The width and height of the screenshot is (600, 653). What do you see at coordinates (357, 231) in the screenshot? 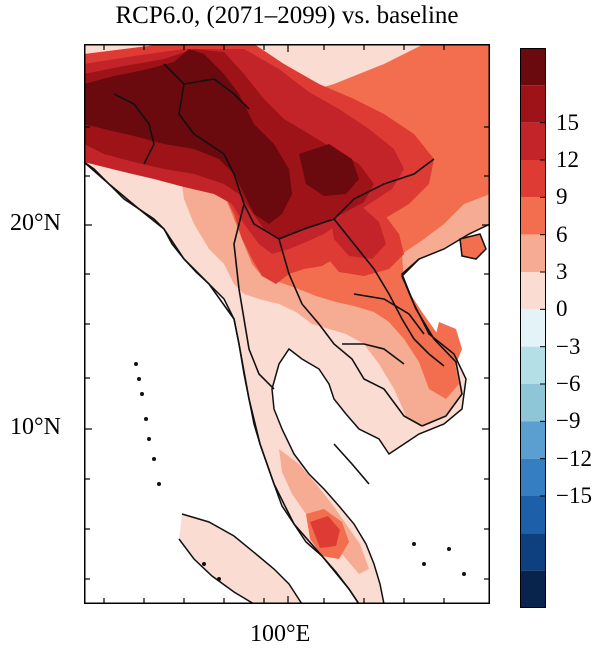
I see `band-12-15-laos` at bounding box center [357, 231].